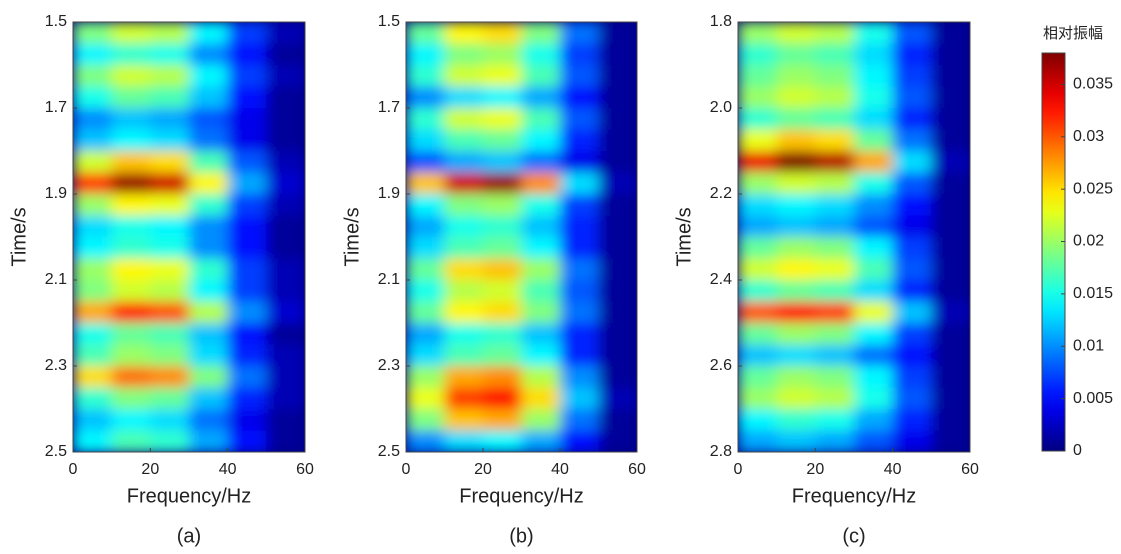  What do you see at coordinates (1053, 252) in the screenshot?
I see `colorbar` at bounding box center [1053, 252].